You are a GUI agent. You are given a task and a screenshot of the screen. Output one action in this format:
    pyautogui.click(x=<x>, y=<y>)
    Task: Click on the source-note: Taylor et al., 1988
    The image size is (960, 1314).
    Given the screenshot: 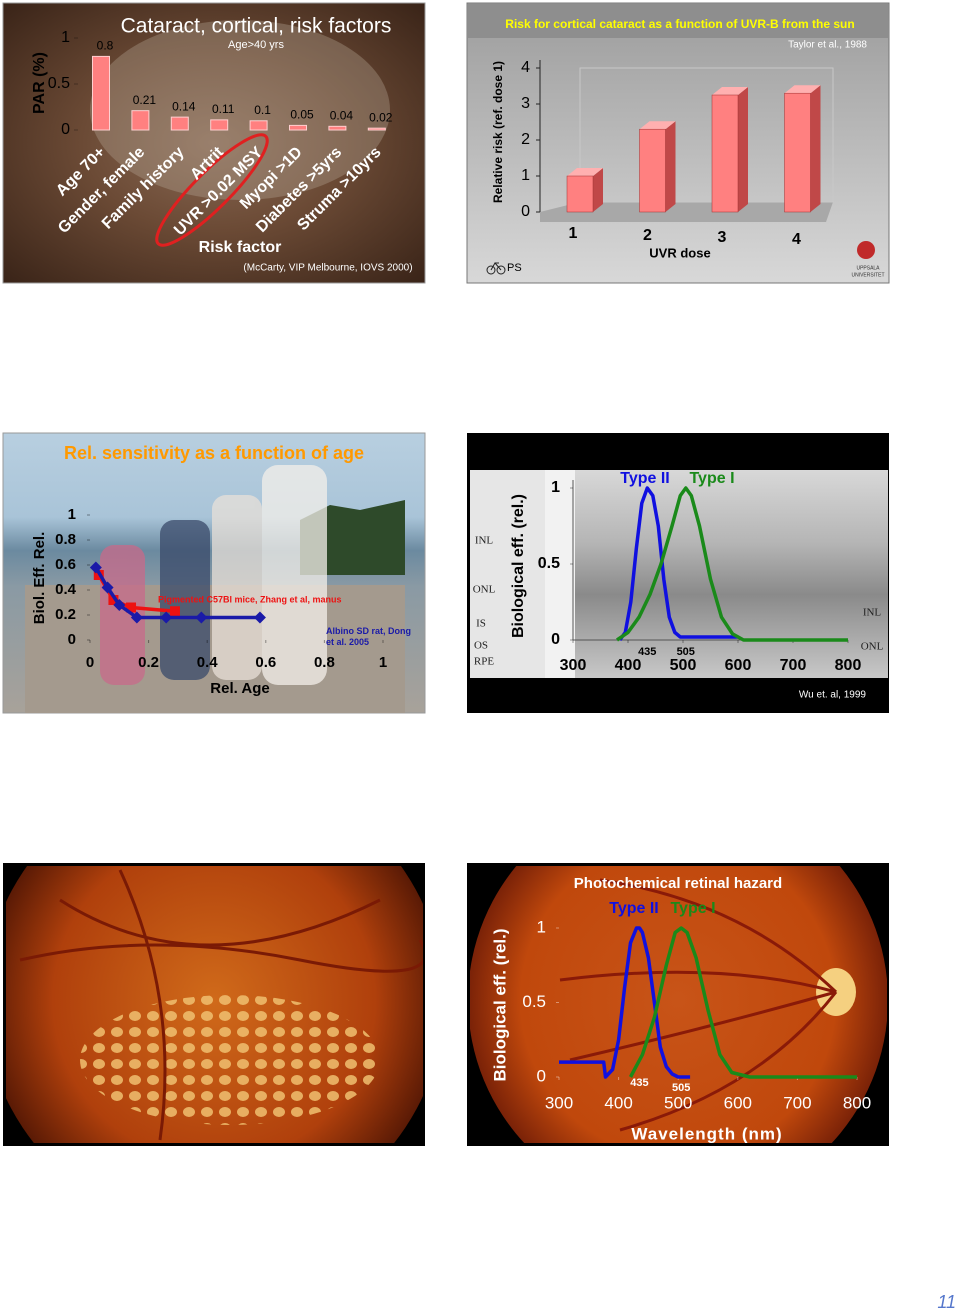 What is the action you would take?
    pyautogui.click(x=827, y=45)
    